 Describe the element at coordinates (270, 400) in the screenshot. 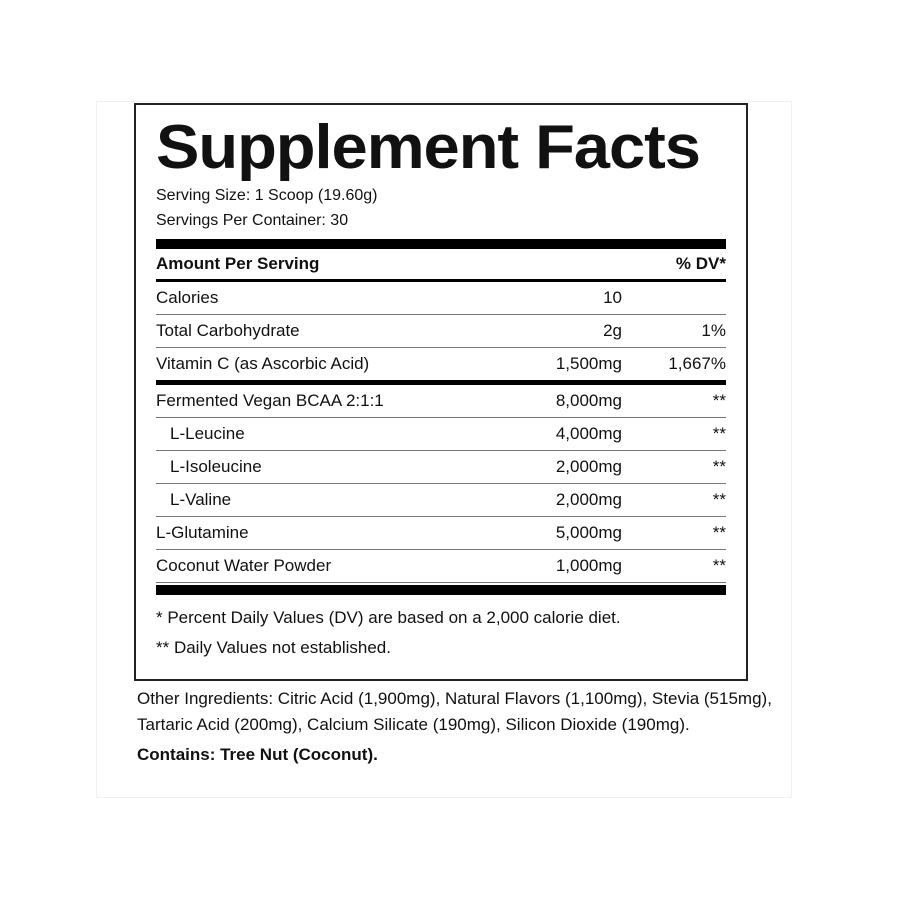

I see `nutrient-name: Fermented Vegan BCAA 2:1:1` at that location.